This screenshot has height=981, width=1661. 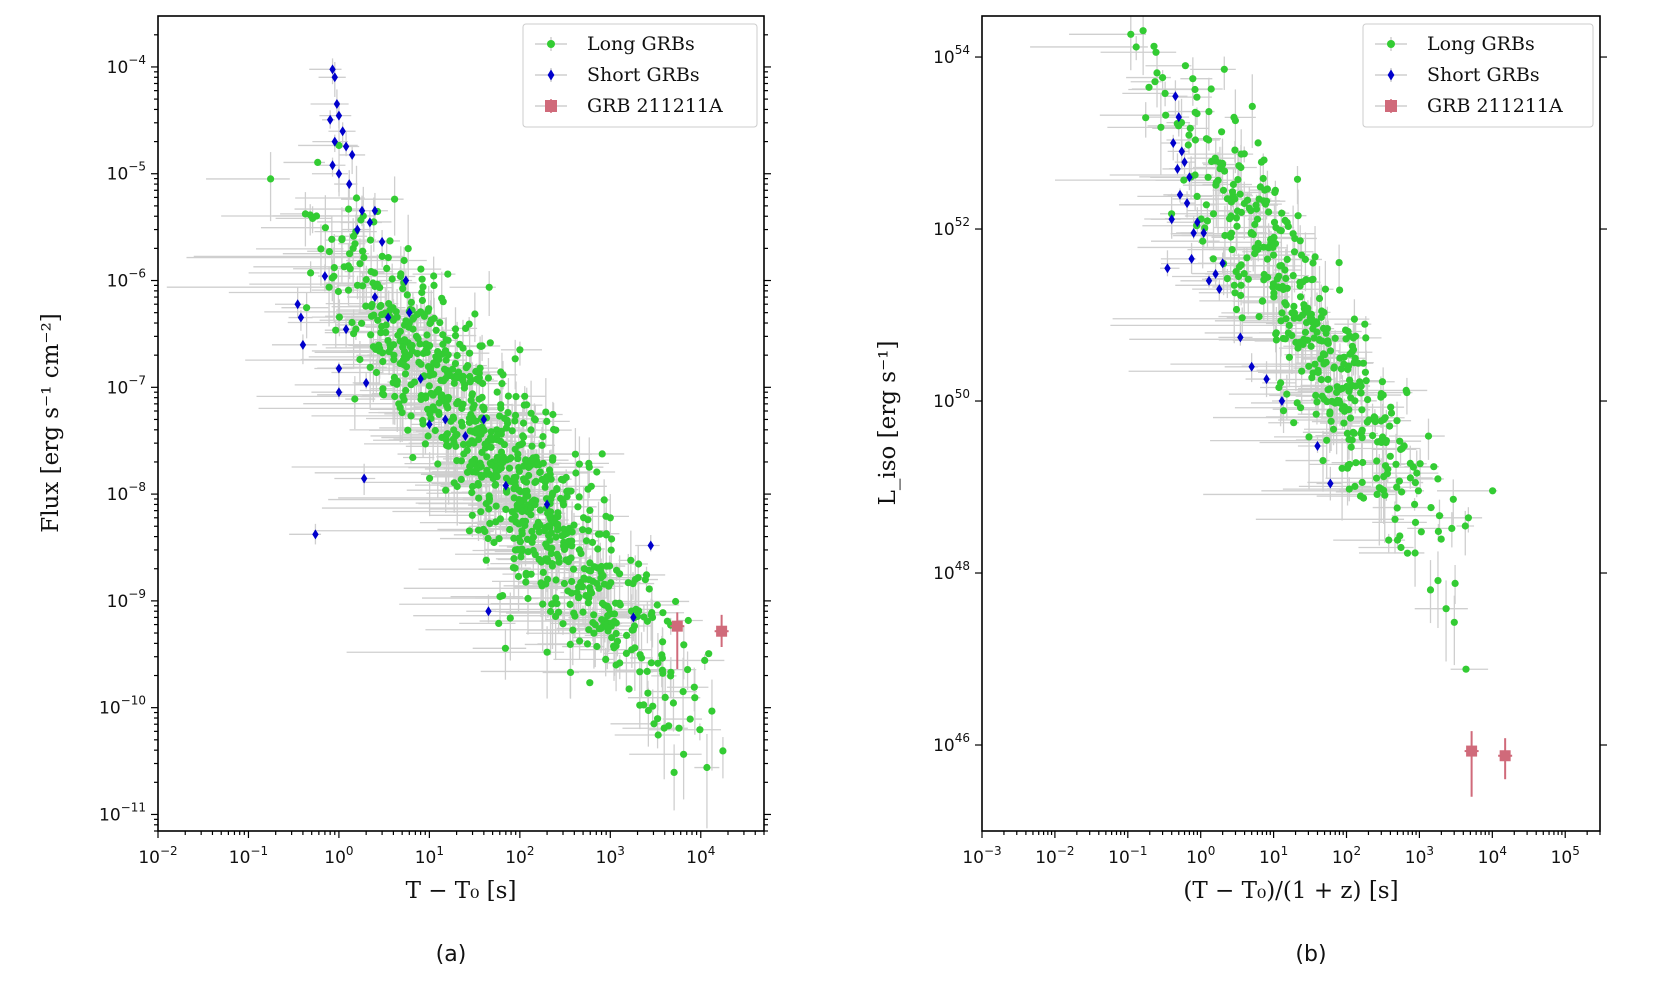 What do you see at coordinates (1054, 856) in the screenshot?
I see `x-tick-label: 10⁻²` at bounding box center [1054, 856].